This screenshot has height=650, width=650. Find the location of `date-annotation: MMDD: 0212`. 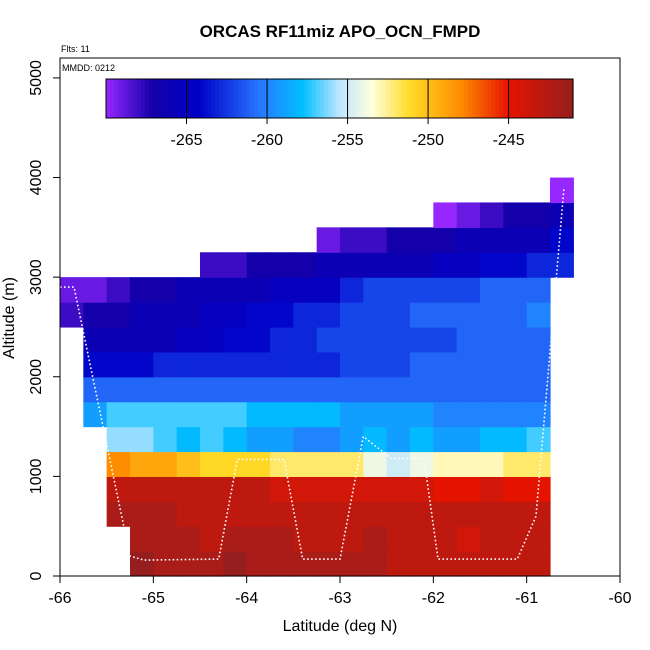

date-annotation: MMDD: 0212 is located at coordinates (88, 68).